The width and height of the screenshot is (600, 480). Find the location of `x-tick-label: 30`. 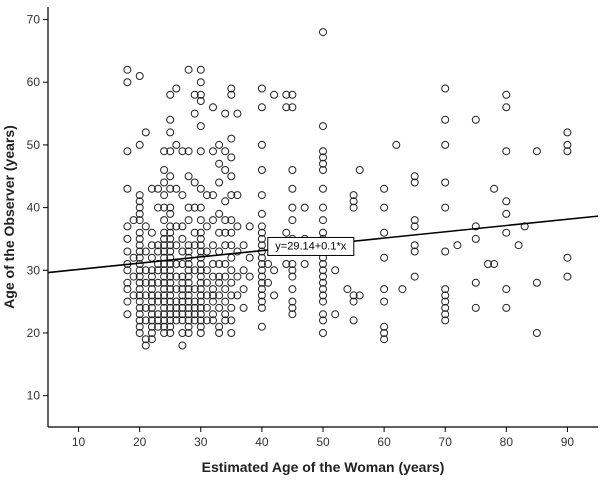

x-tick-label: 30 is located at coordinates (201, 442).